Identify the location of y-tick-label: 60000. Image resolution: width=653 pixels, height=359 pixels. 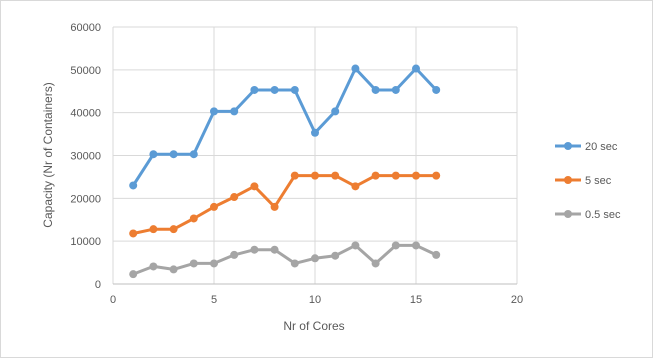
(85, 28).